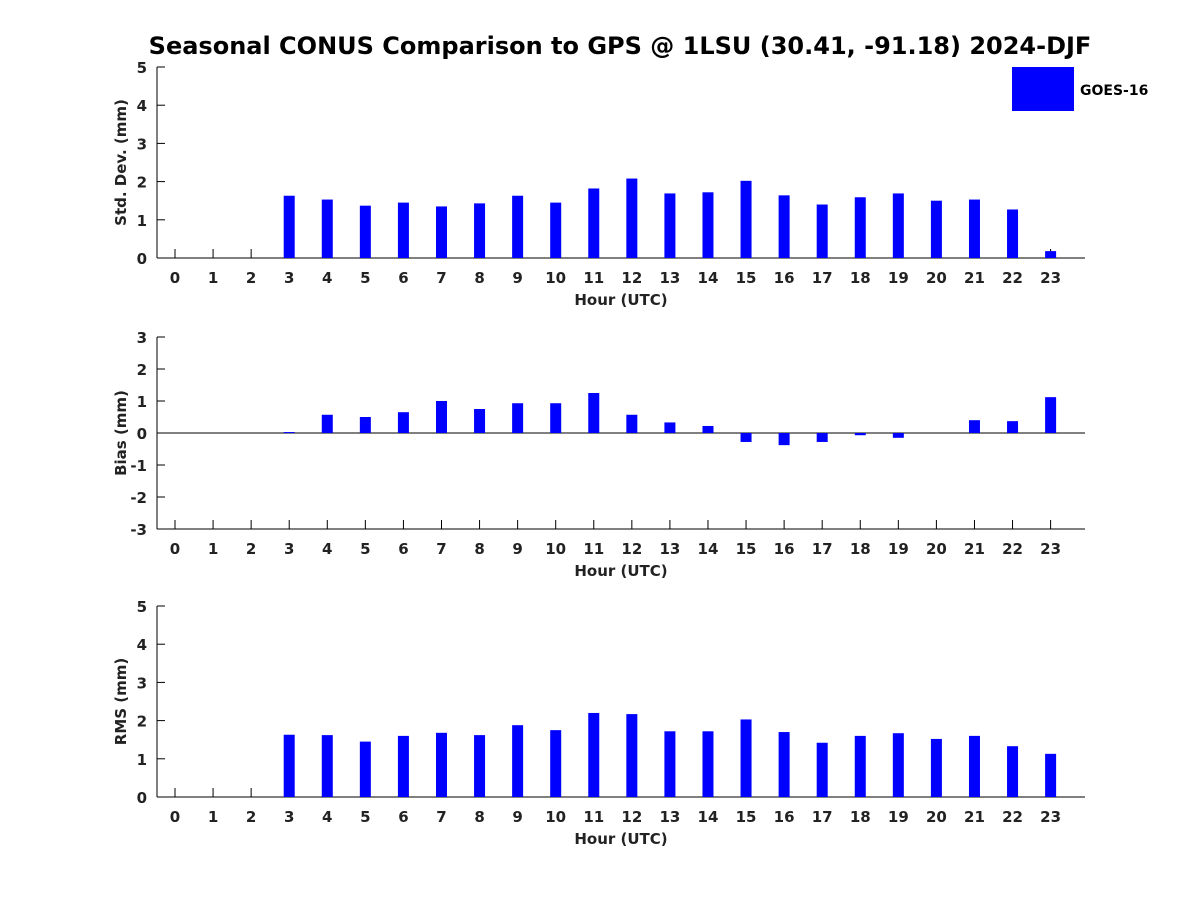  What do you see at coordinates (517, 278) in the screenshot?
I see `x-tick-label: 9` at bounding box center [517, 278].